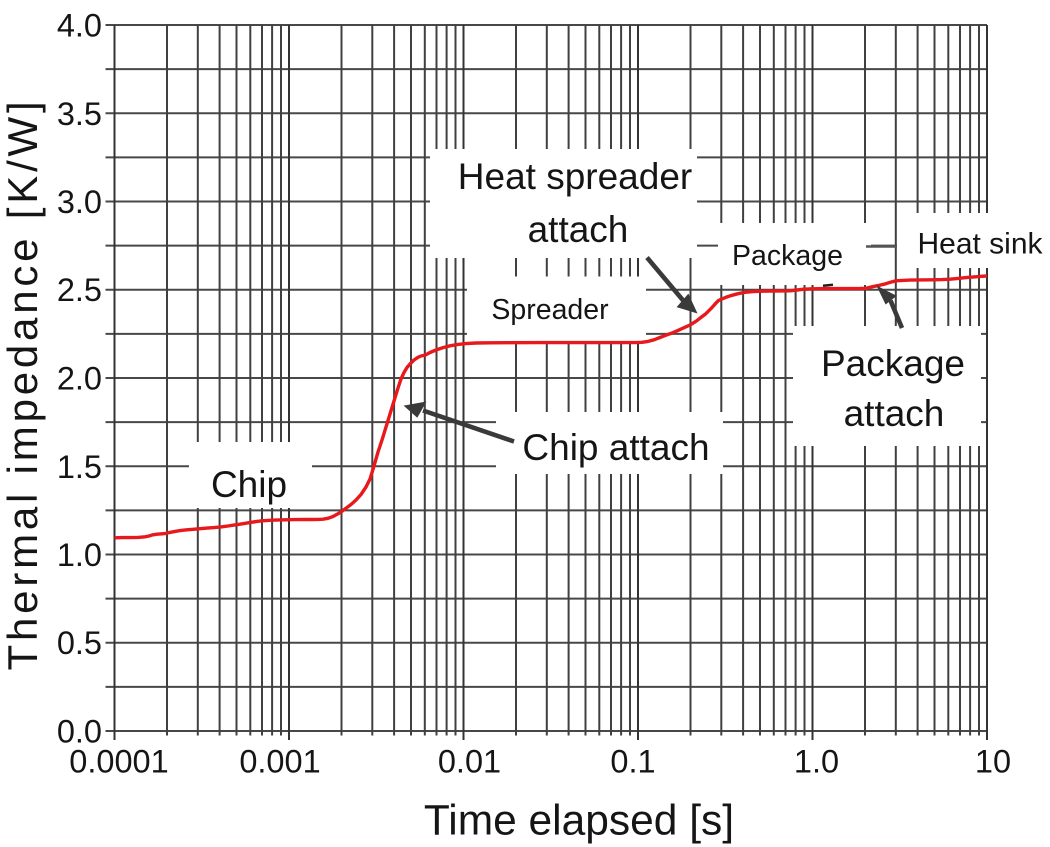 This screenshot has height=847, width=1050. Describe the element at coordinates (980, 244) in the screenshot. I see `svg-text: Heat sink` at that location.